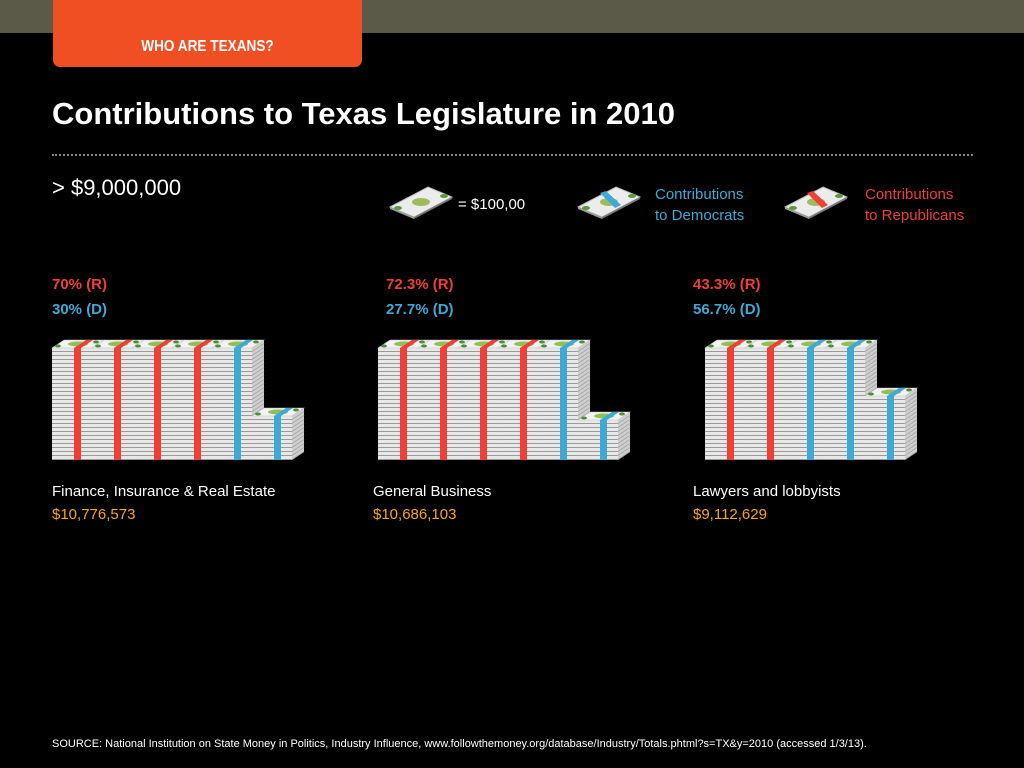 Image resolution: width=1024 pixels, height=768 pixels. What do you see at coordinates (420, 309) in the screenshot?
I see `panel-2-dem-pct: 27.7% (D)` at bounding box center [420, 309].